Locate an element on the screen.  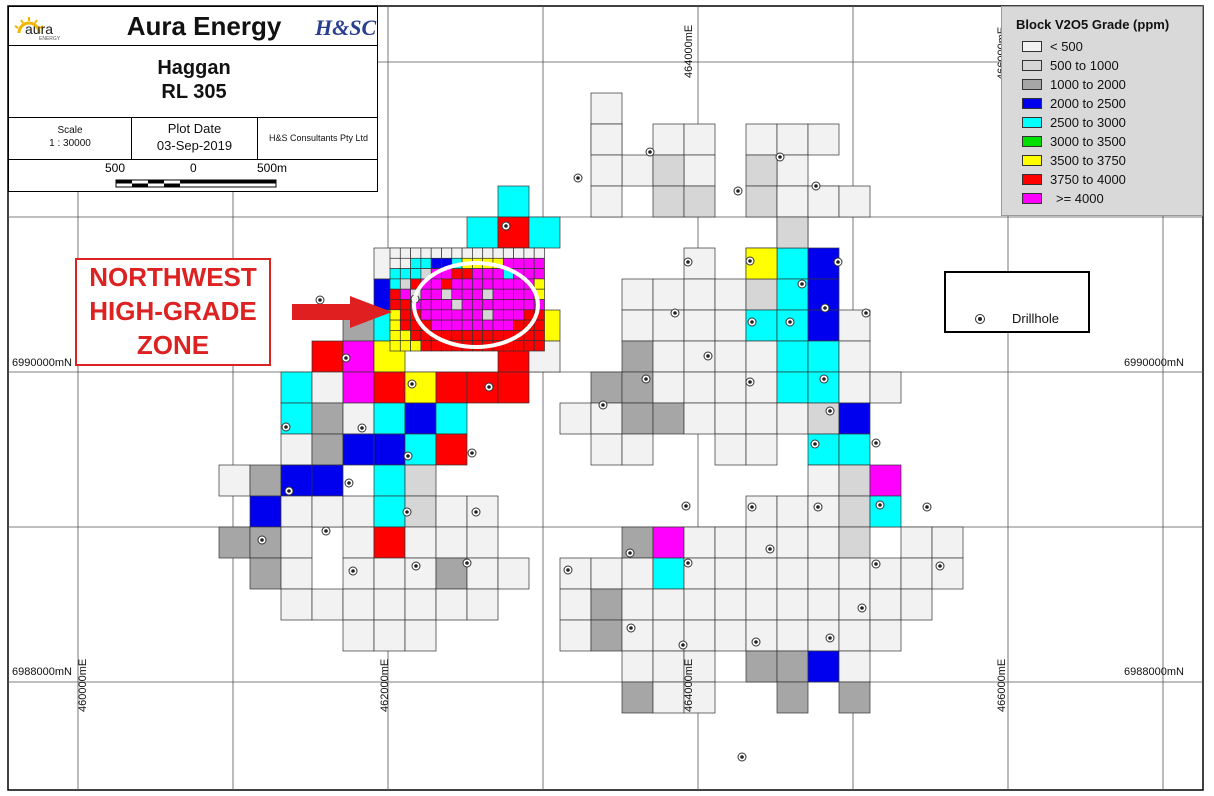
company-name: Aura Energy is located at coordinates (204, 26).